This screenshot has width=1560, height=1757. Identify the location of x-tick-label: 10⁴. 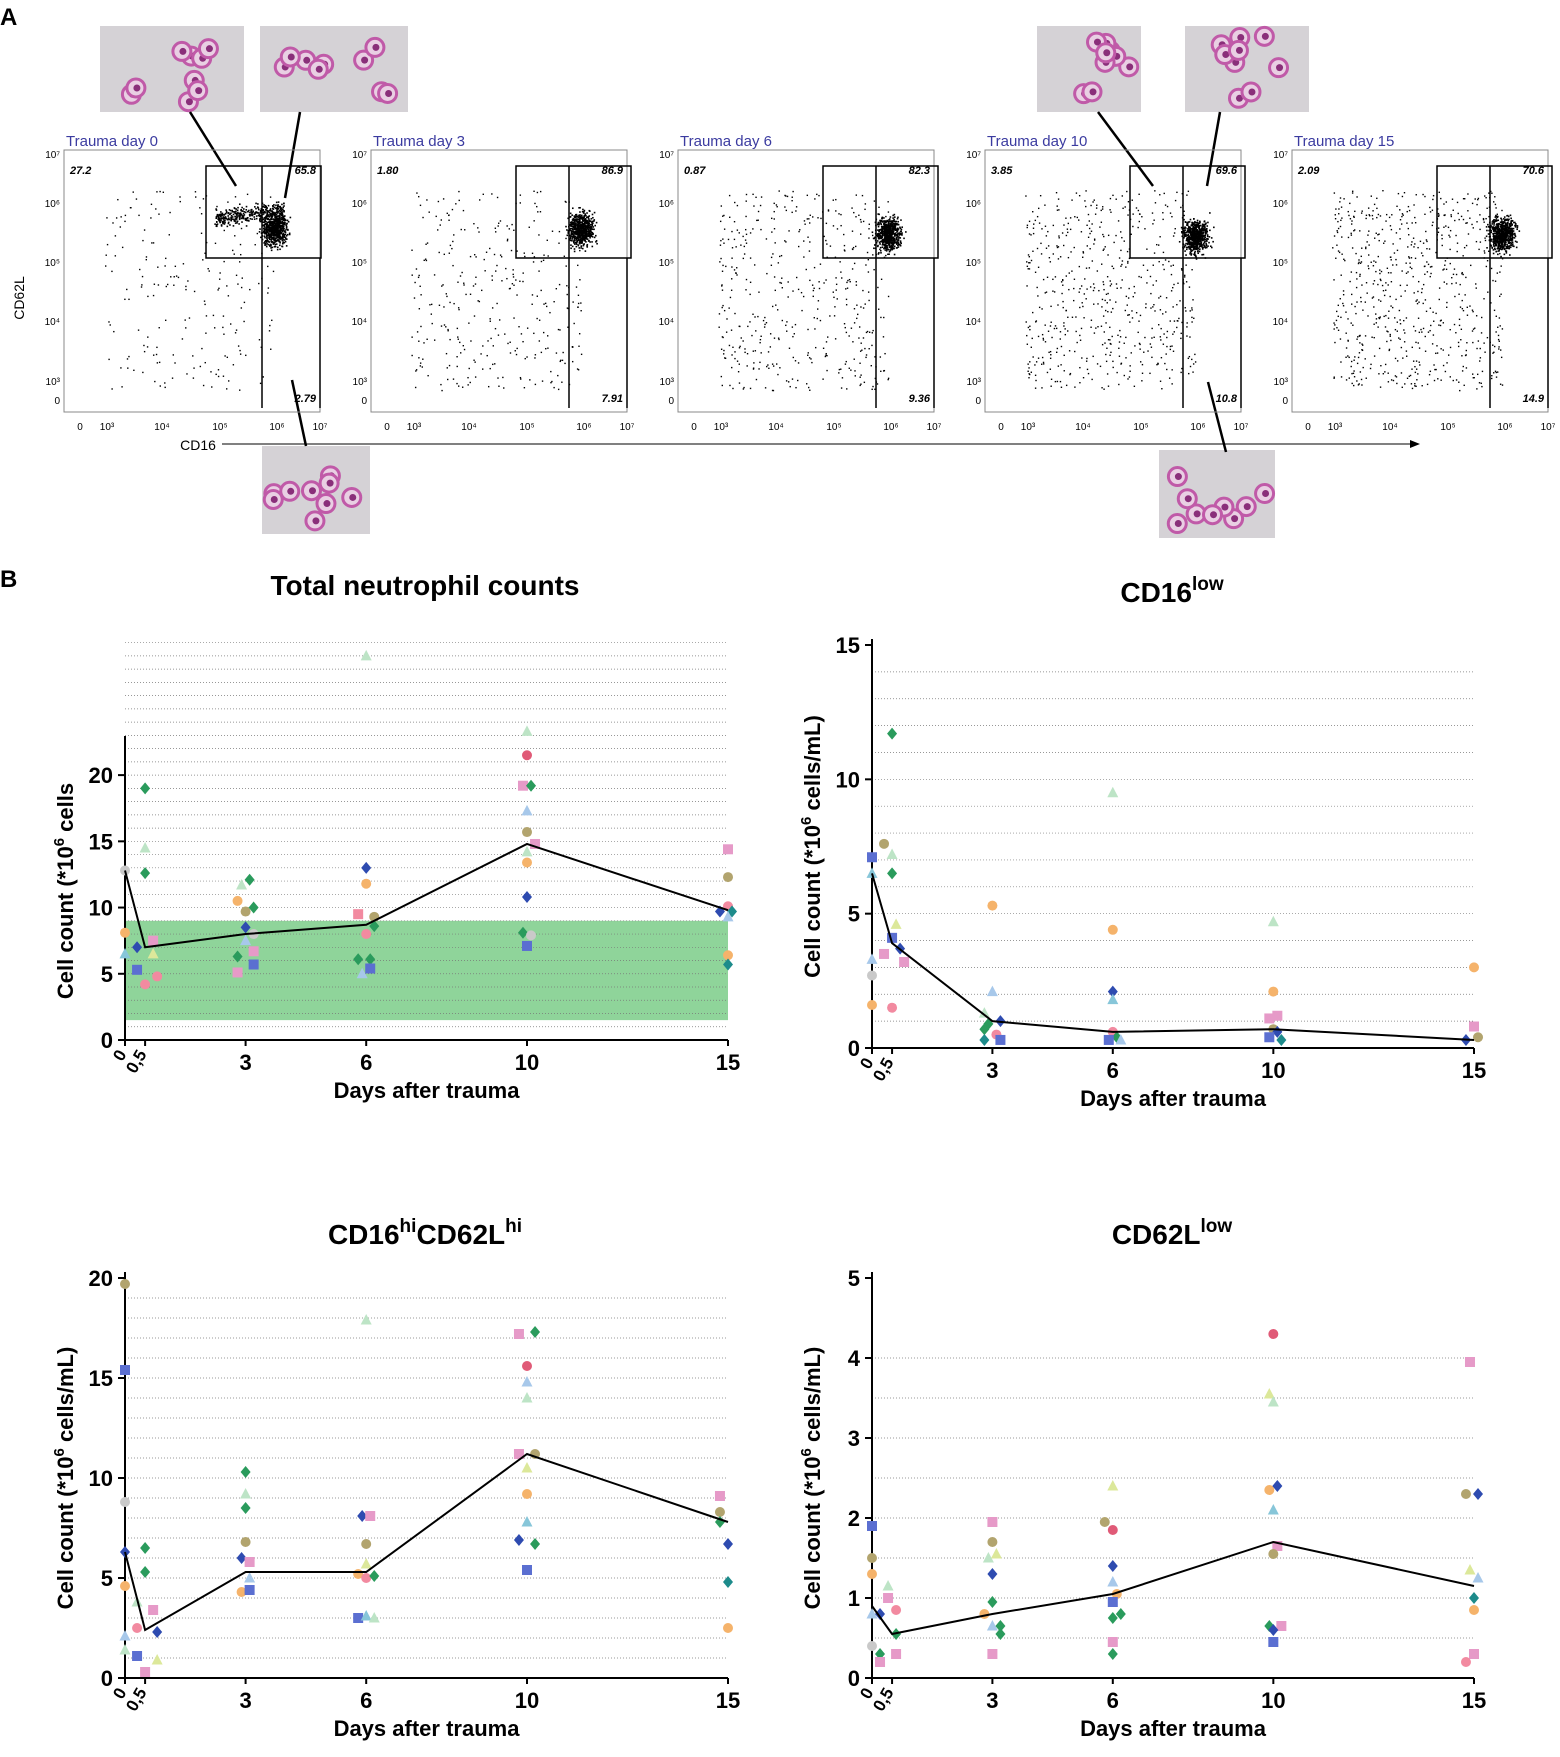
(468, 427).